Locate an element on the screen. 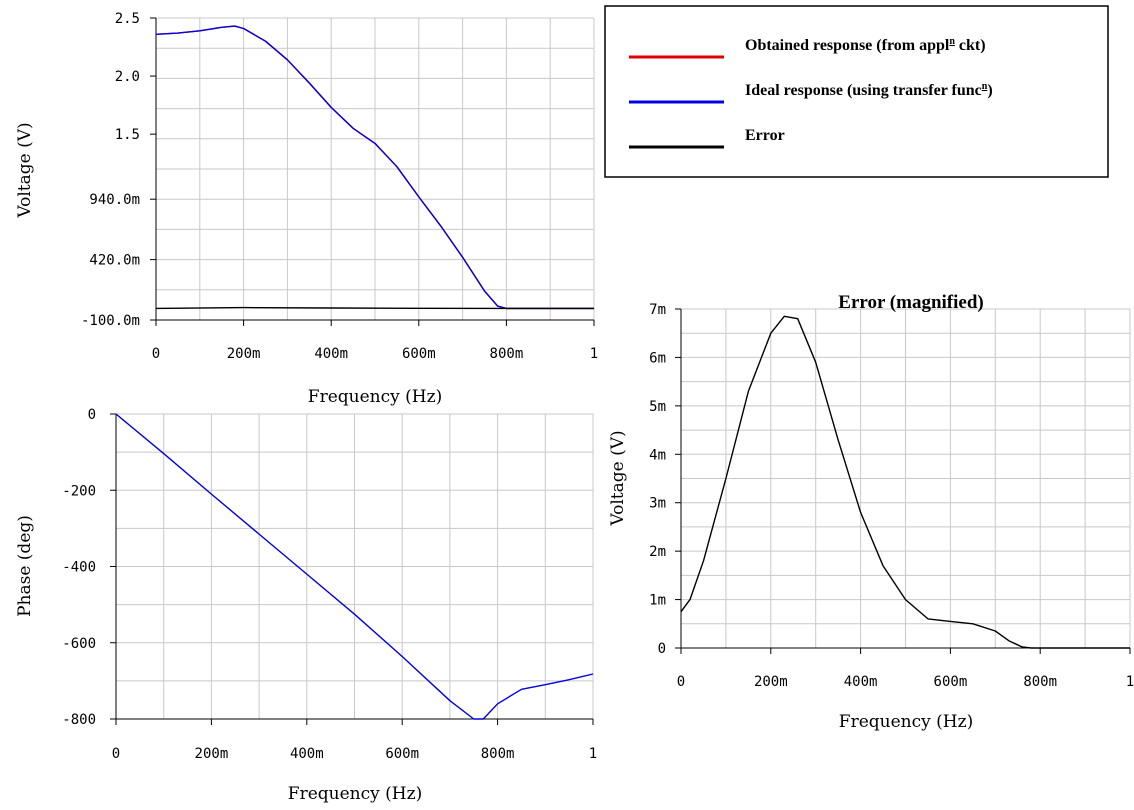 The height and width of the screenshot is (810, 1134). y-tick-label: 2.5 is located at coordinates (127, 19).